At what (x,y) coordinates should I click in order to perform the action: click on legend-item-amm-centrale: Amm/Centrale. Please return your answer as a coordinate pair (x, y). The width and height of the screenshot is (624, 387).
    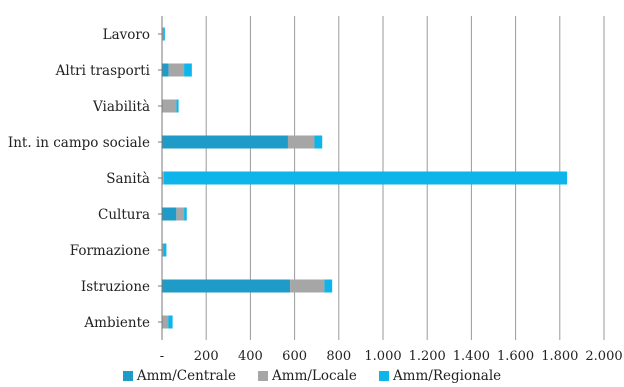
    Looking at the image, I should click on (179, 376).